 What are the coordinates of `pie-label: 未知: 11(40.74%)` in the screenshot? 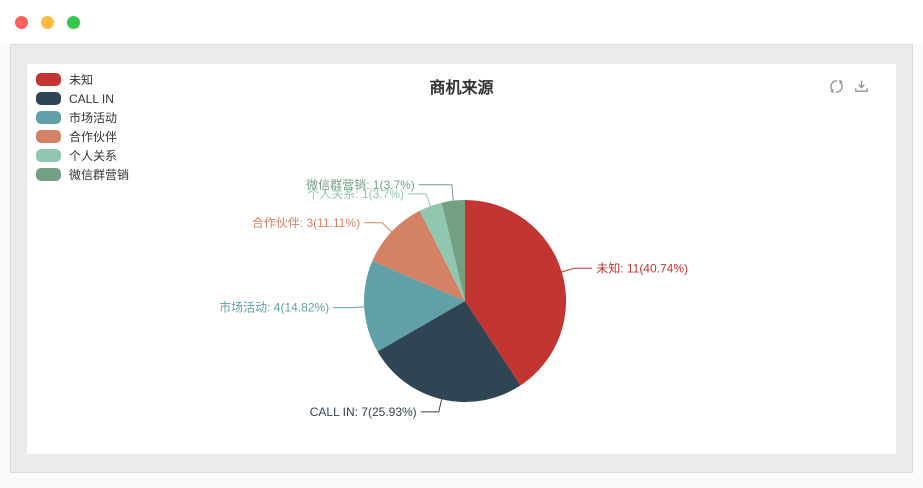 It's located at (642, 268).